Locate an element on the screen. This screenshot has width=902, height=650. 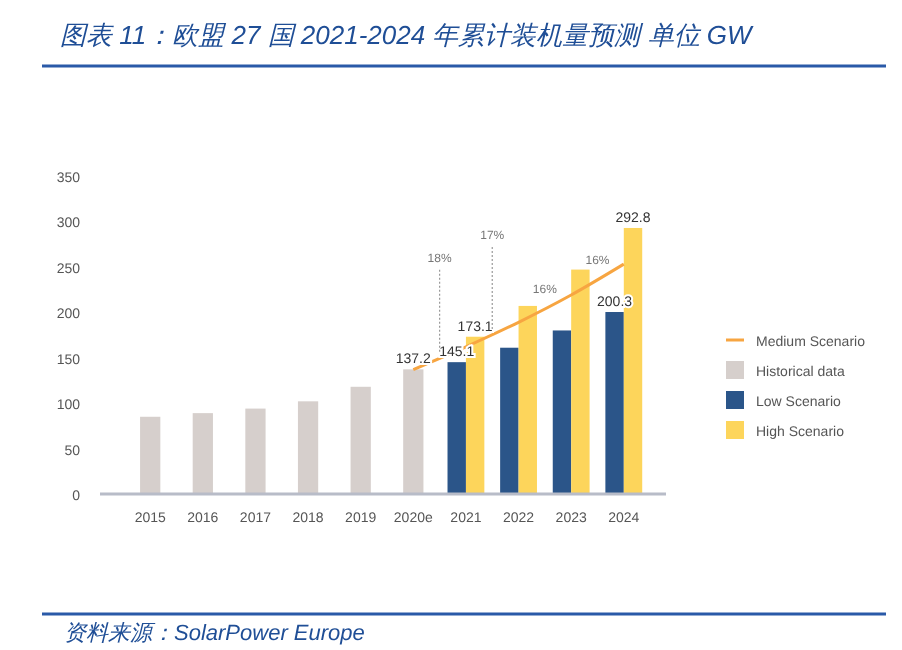
text: 资料来源：SolarPower Europe is located at coordinates (214, 633).